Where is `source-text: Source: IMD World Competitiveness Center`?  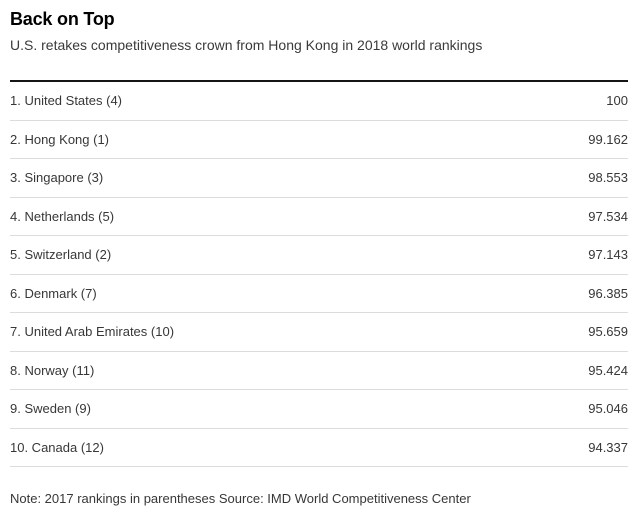
source-text: Source: IMD World Competitiveness Center is located at coordinates (344, 498).